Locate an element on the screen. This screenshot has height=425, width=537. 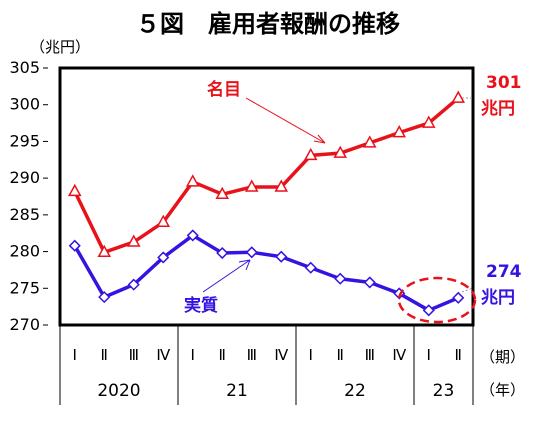
y-tick-label: 300 is located at coordinates (24, 104).